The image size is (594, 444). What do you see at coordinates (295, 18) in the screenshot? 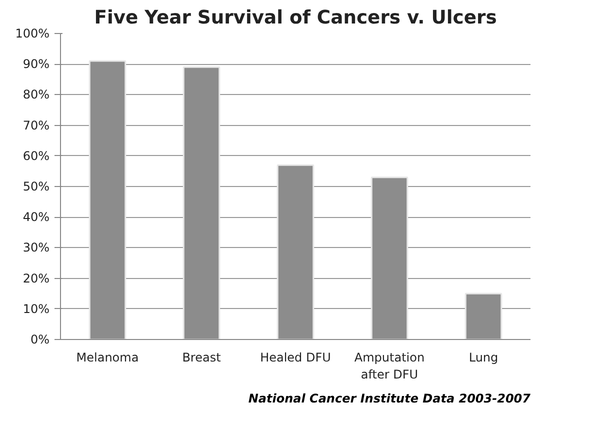
I see `chart-title: Five Year Survival of Cancers v. Ulcers` at bounding box center [295, 18].